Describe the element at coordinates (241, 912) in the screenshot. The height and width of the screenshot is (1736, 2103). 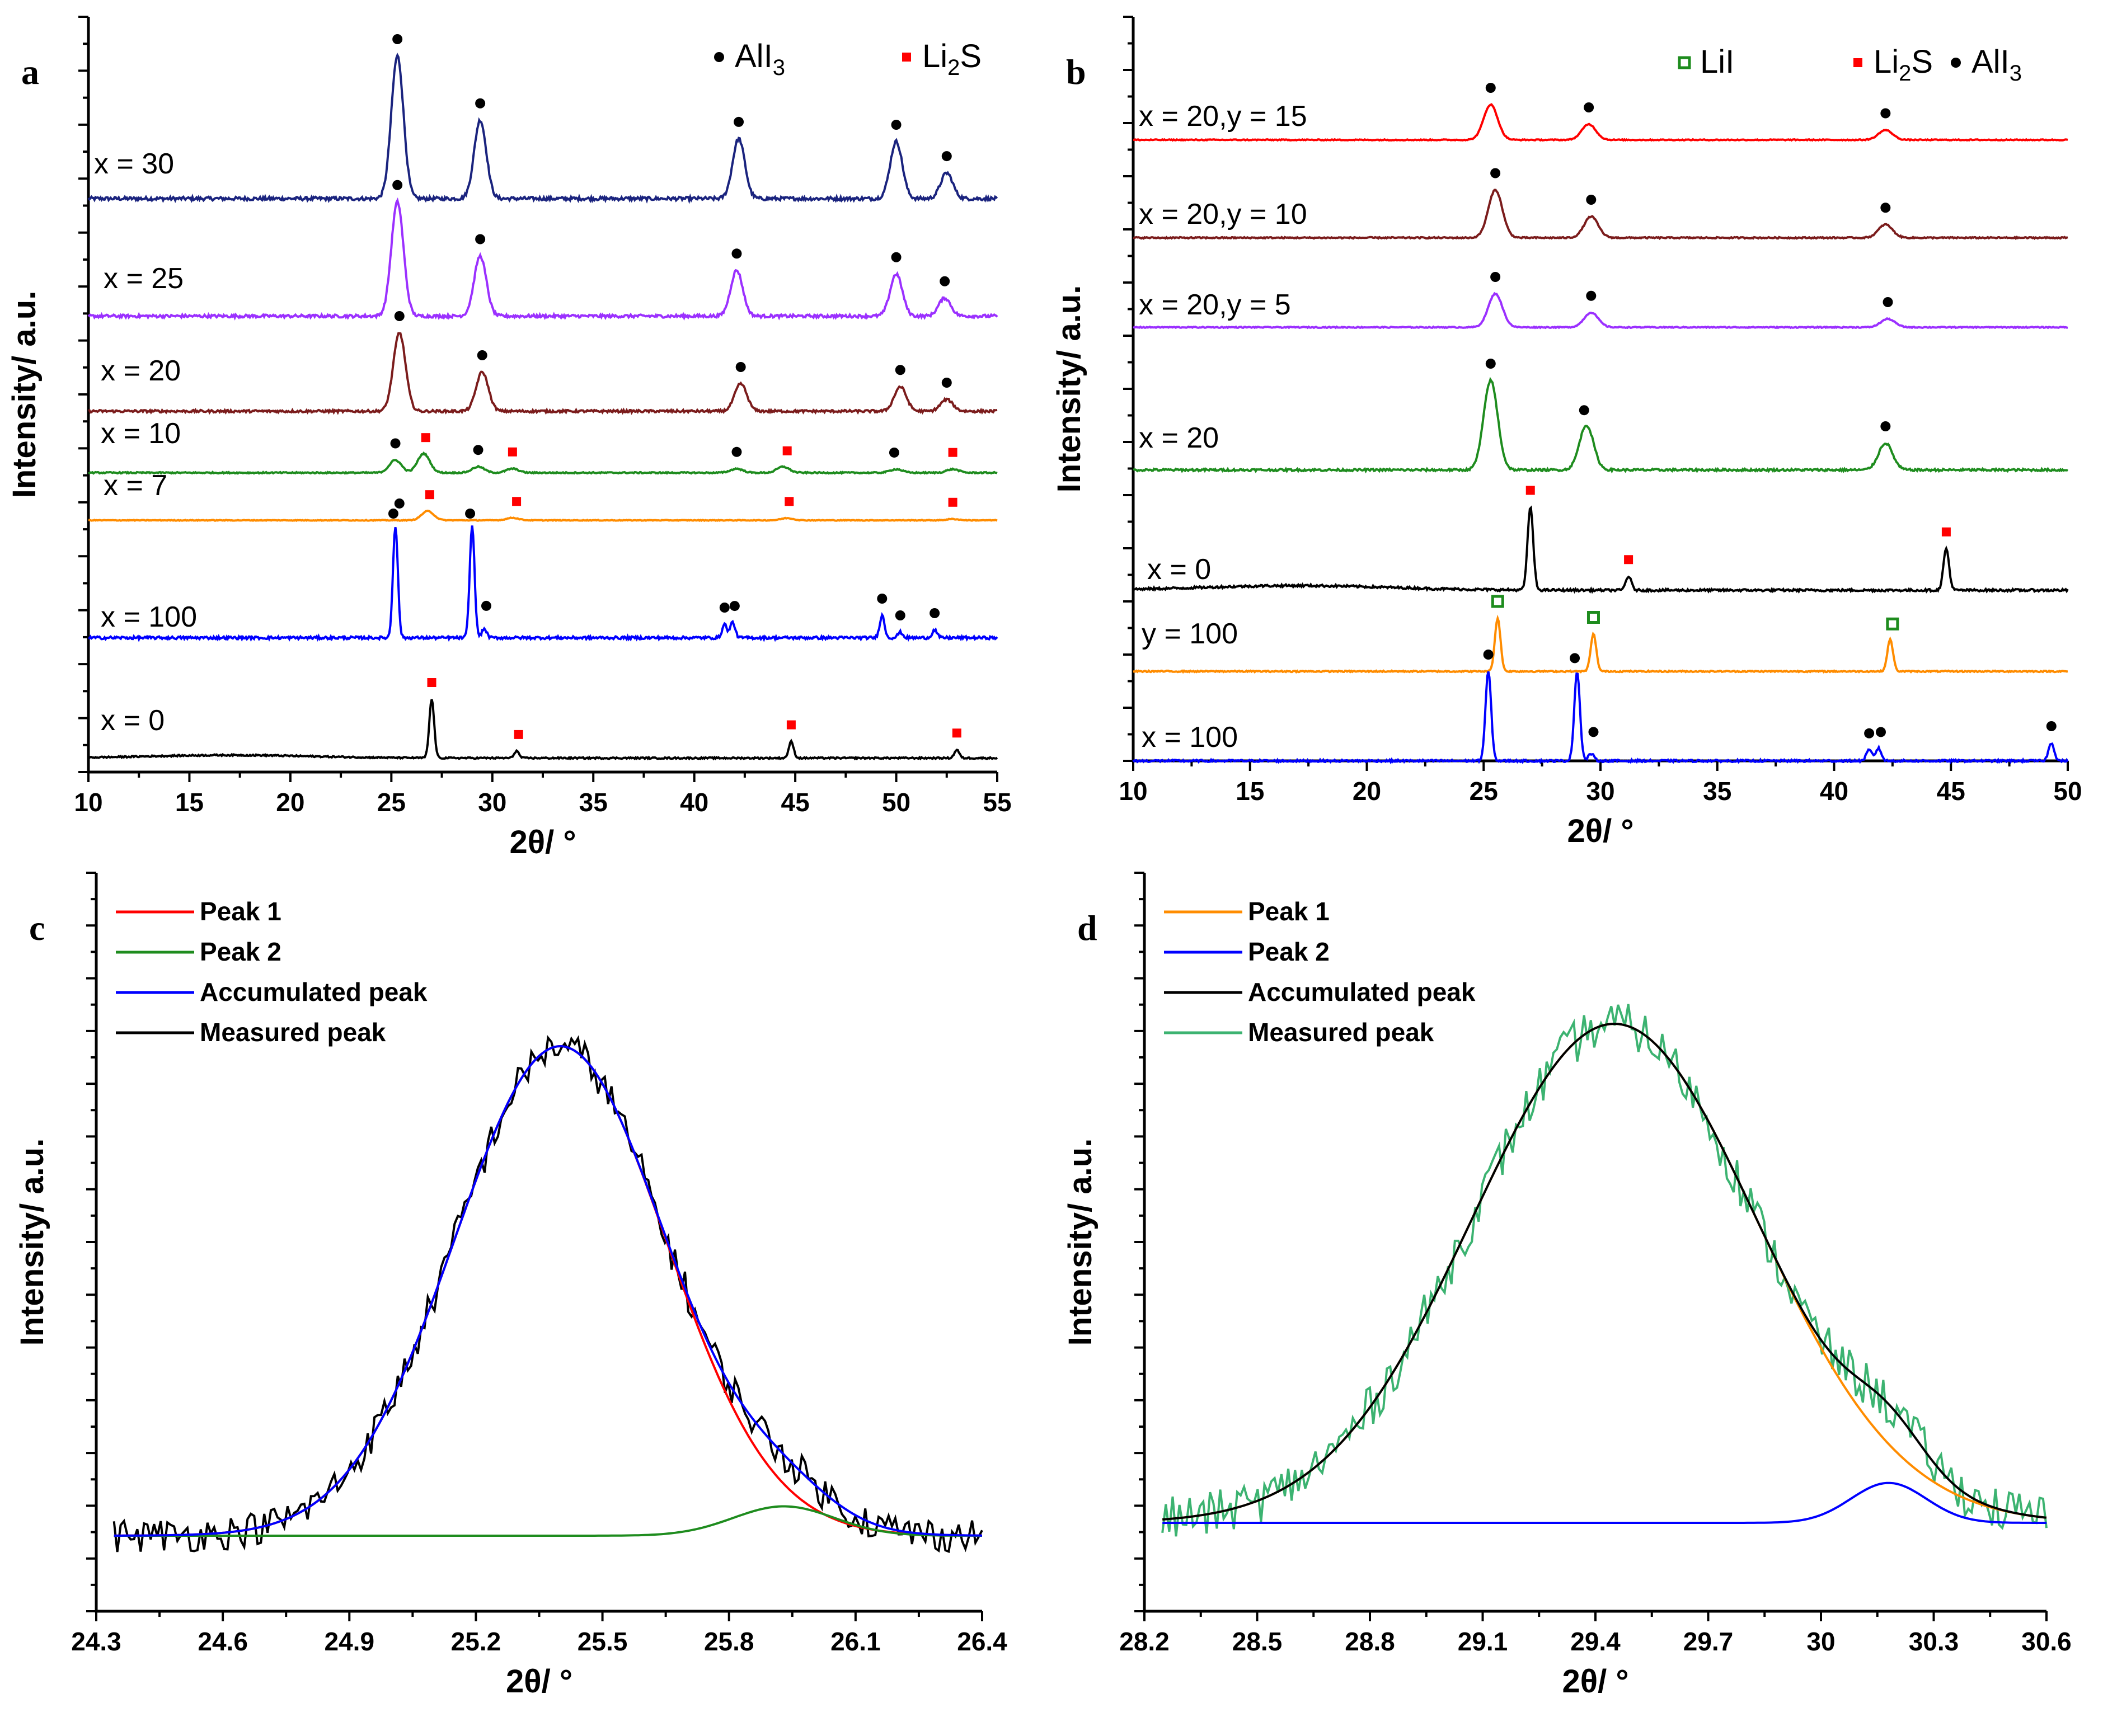
I see `legend-label-0: Peak 1` at that location.